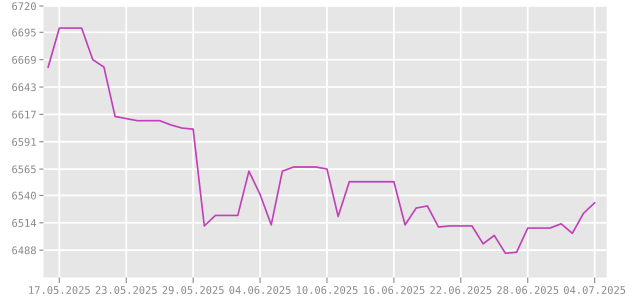 The image size is (640, 300). Describe the element at coordinates (24, 196) in the screenshot. I see `y-tick-label: 6540` at that location.